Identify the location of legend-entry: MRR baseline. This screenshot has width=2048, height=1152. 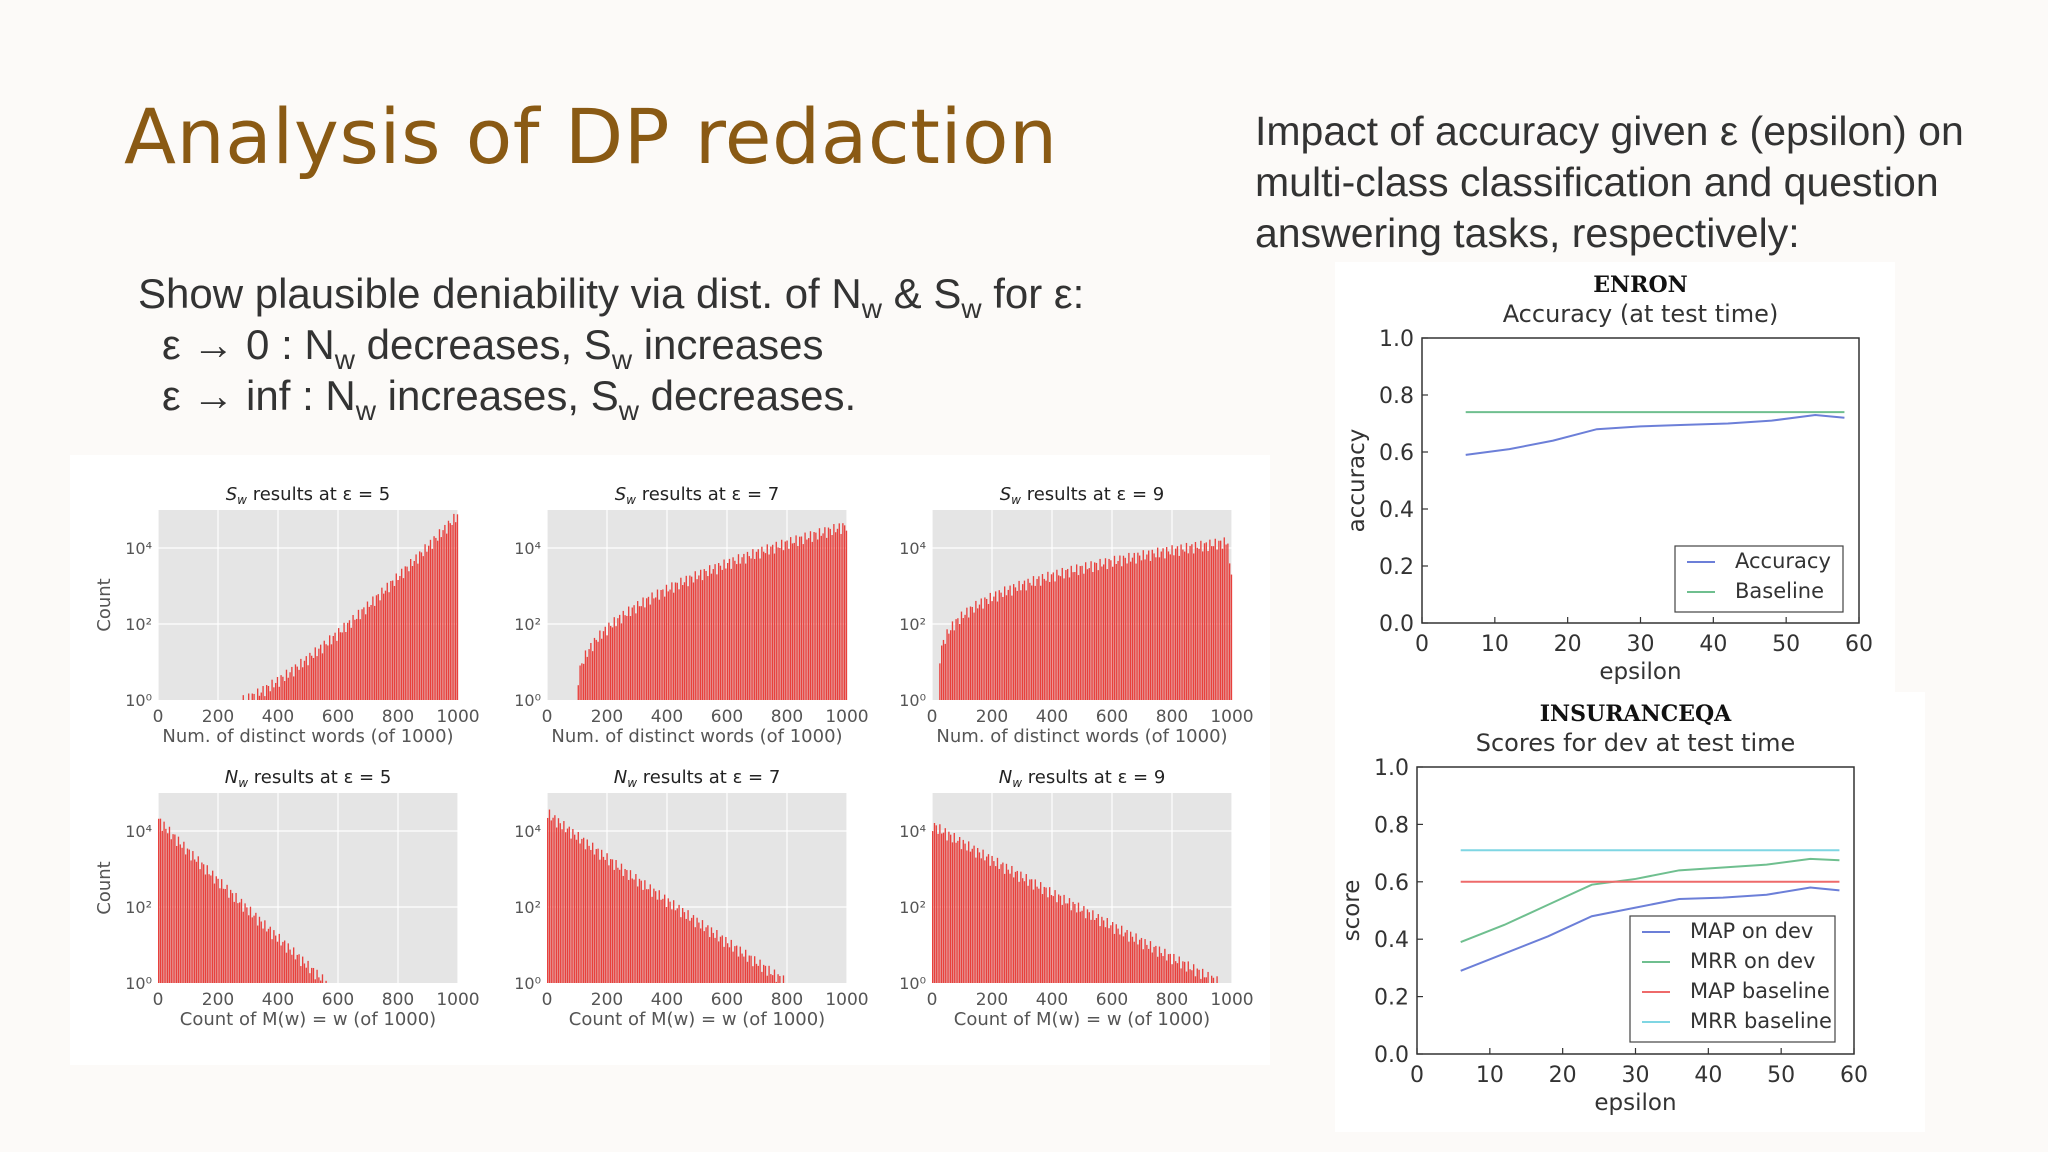
(1761, 1021).